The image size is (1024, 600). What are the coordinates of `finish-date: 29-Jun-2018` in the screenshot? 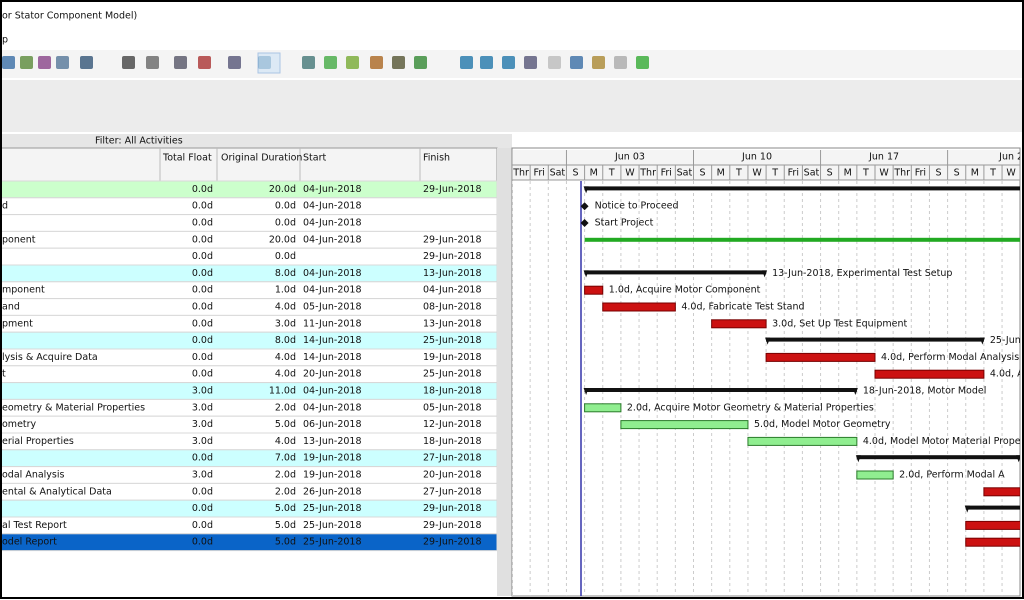 It's located at (452, 542).